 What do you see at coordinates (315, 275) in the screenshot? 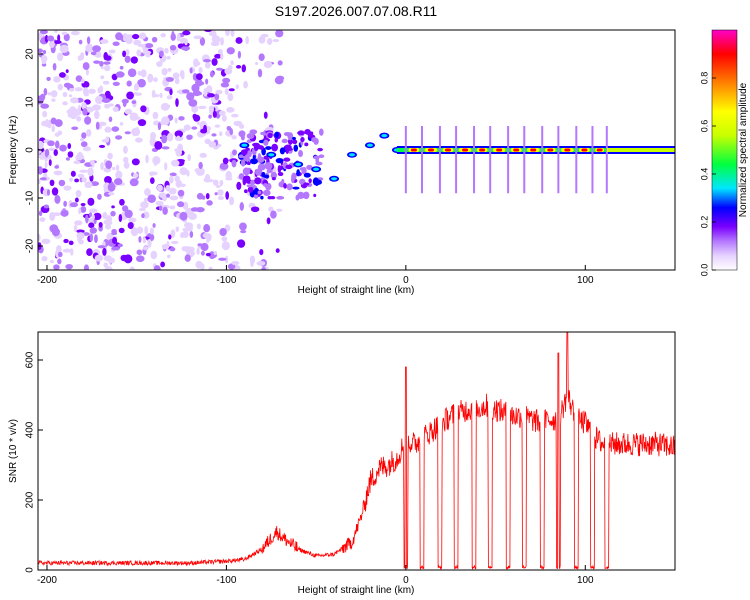
I see `spectrogram-x-ticks: -200 -100 0 100` at bounding box center [315, 275].